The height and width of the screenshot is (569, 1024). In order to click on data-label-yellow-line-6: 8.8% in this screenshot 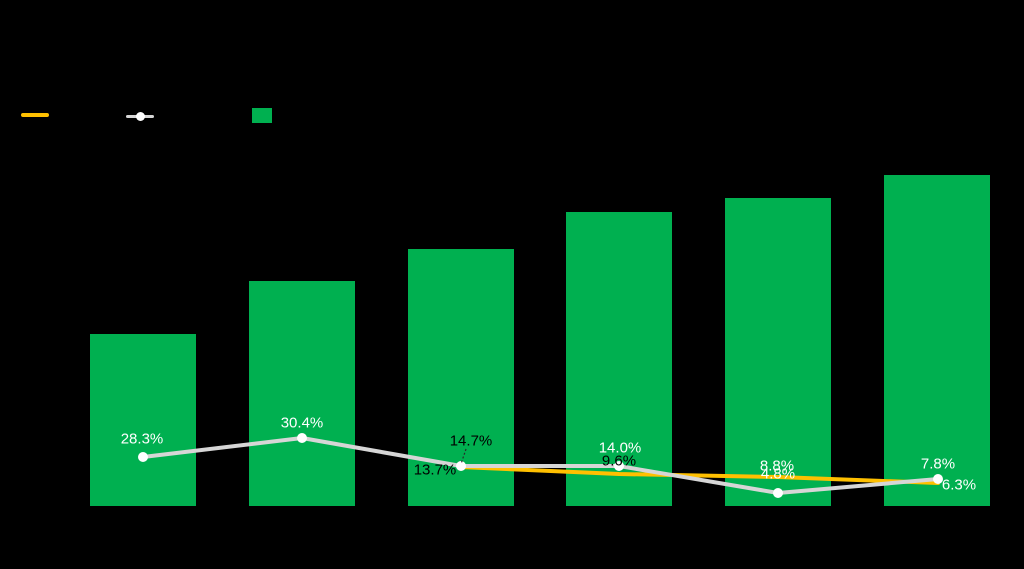, I will do `click(777, 466)`.